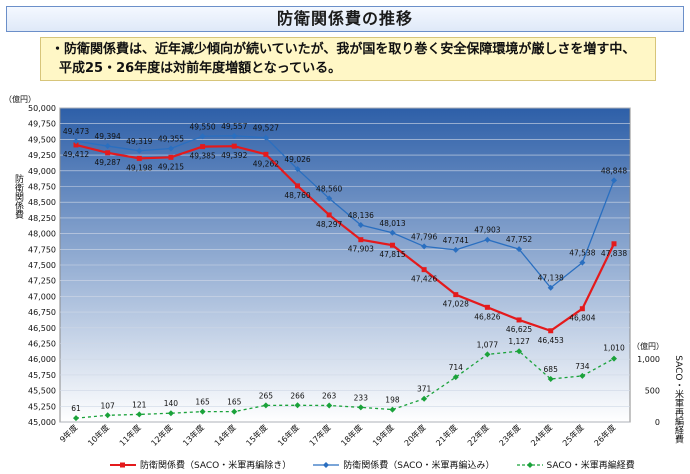 Image resolution: width=690 pixels, height=474 pixels. Describe the element at coordinates (424, 389) in the screenshot. I see `data-label: 371` at that location.